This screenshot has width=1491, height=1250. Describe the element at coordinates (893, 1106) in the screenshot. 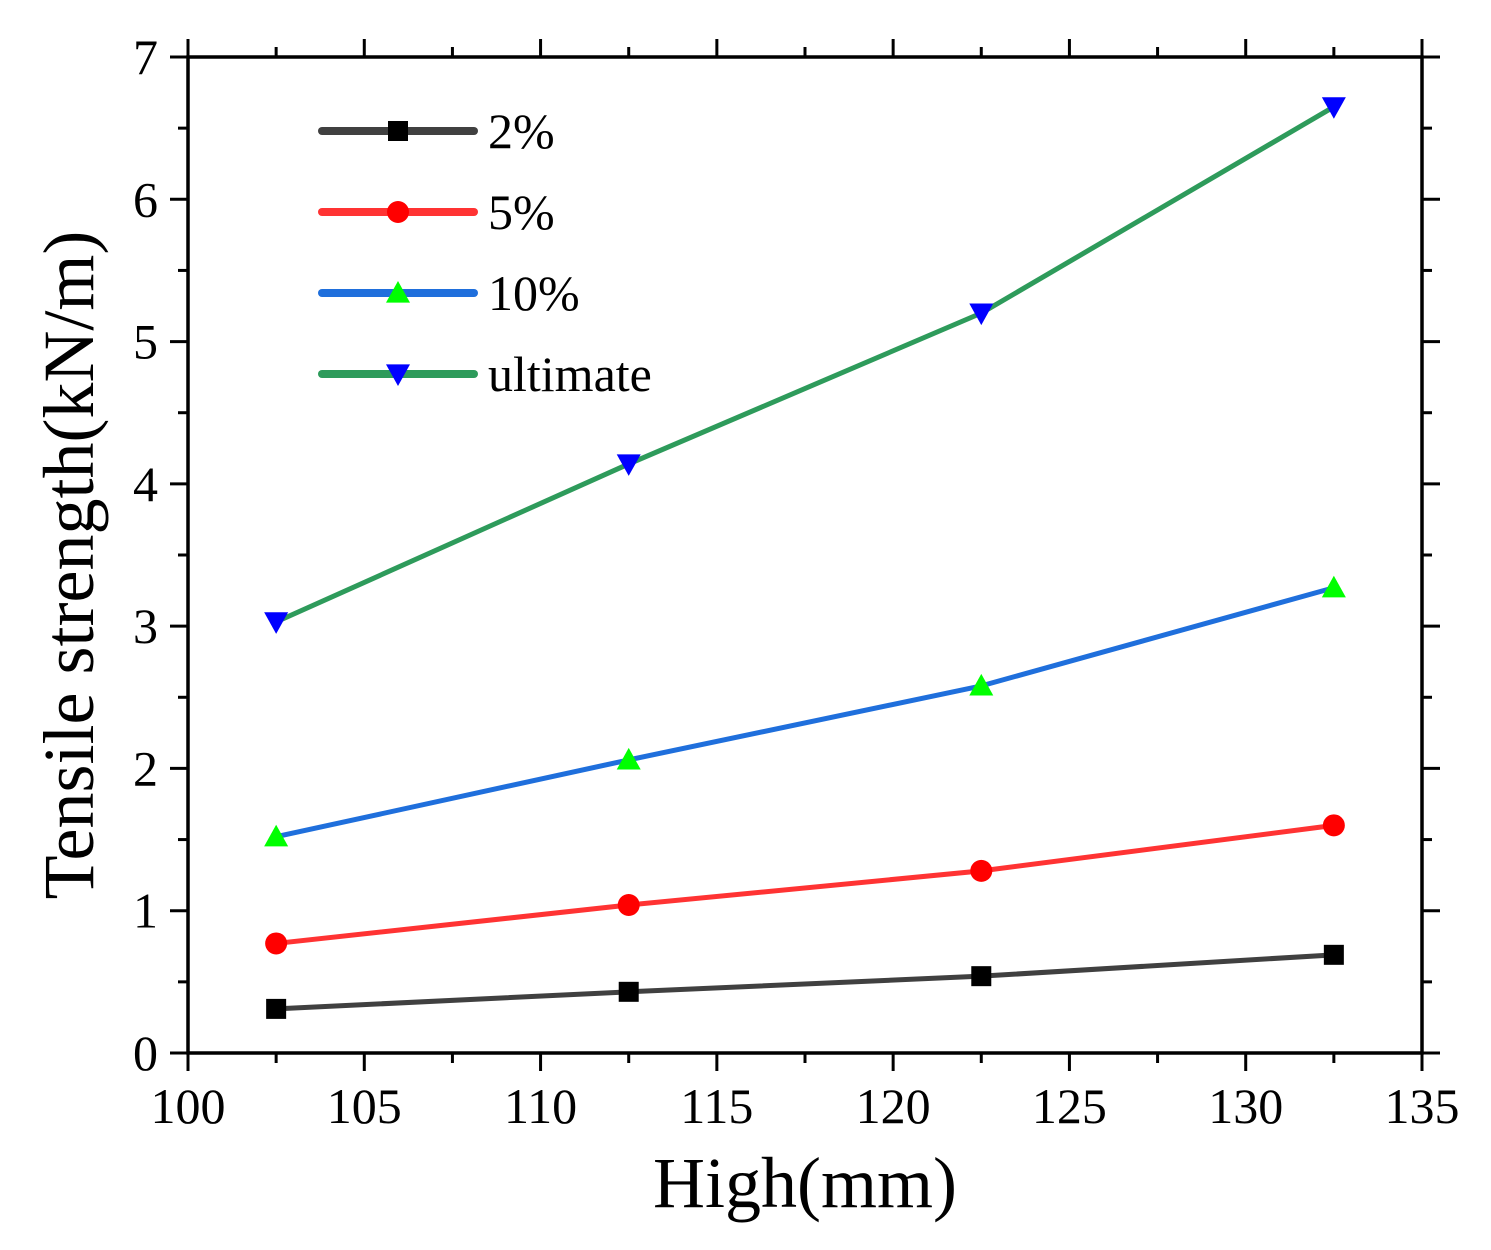

I see `x-tick-label: 120` at that location.